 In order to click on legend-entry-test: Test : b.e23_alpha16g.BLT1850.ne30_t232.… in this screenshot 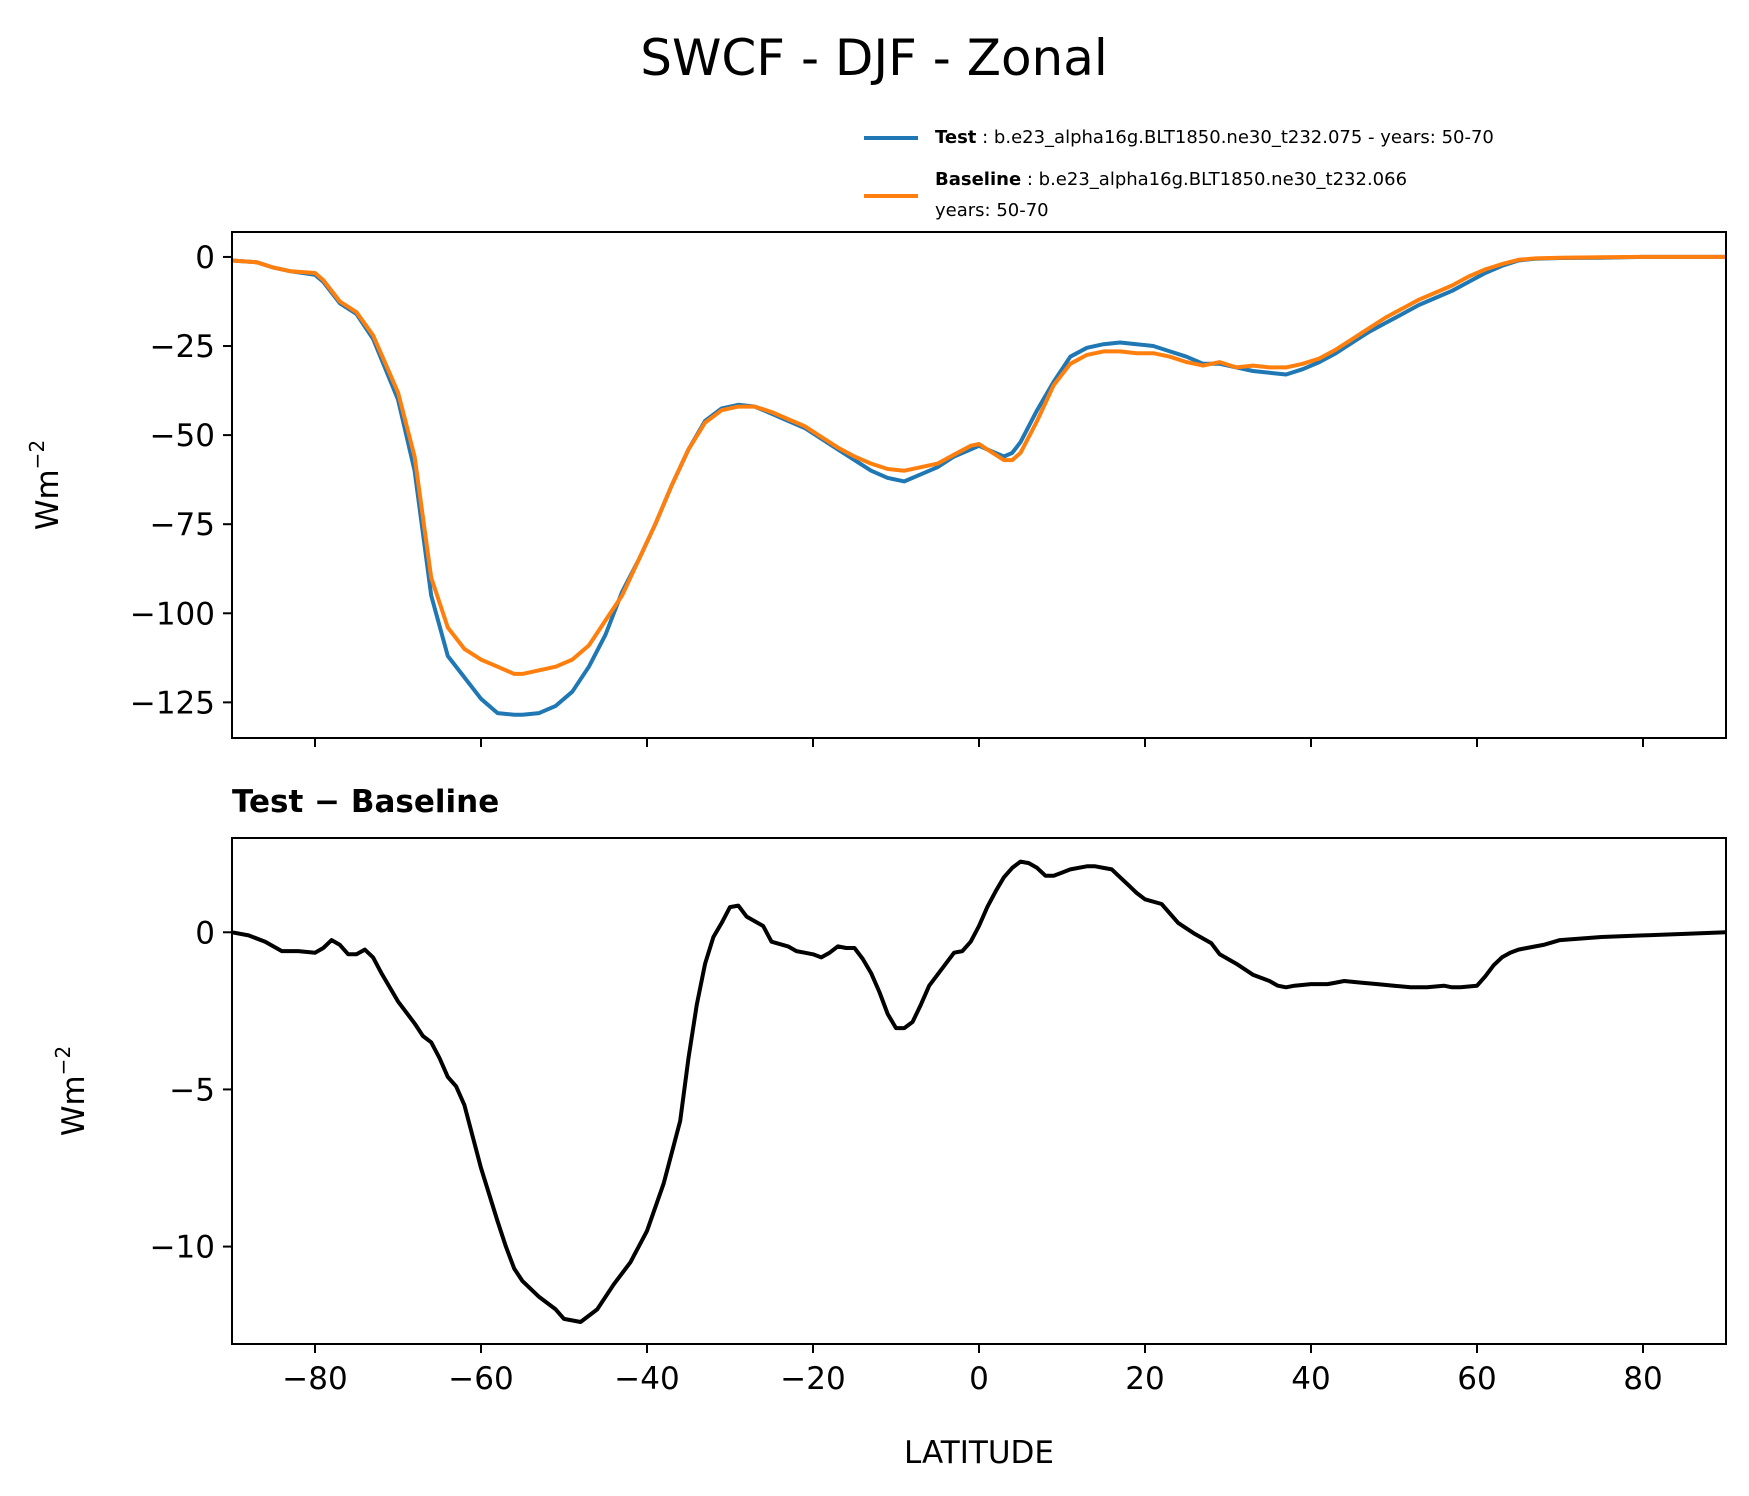, I will do `click(1214, 137)`.